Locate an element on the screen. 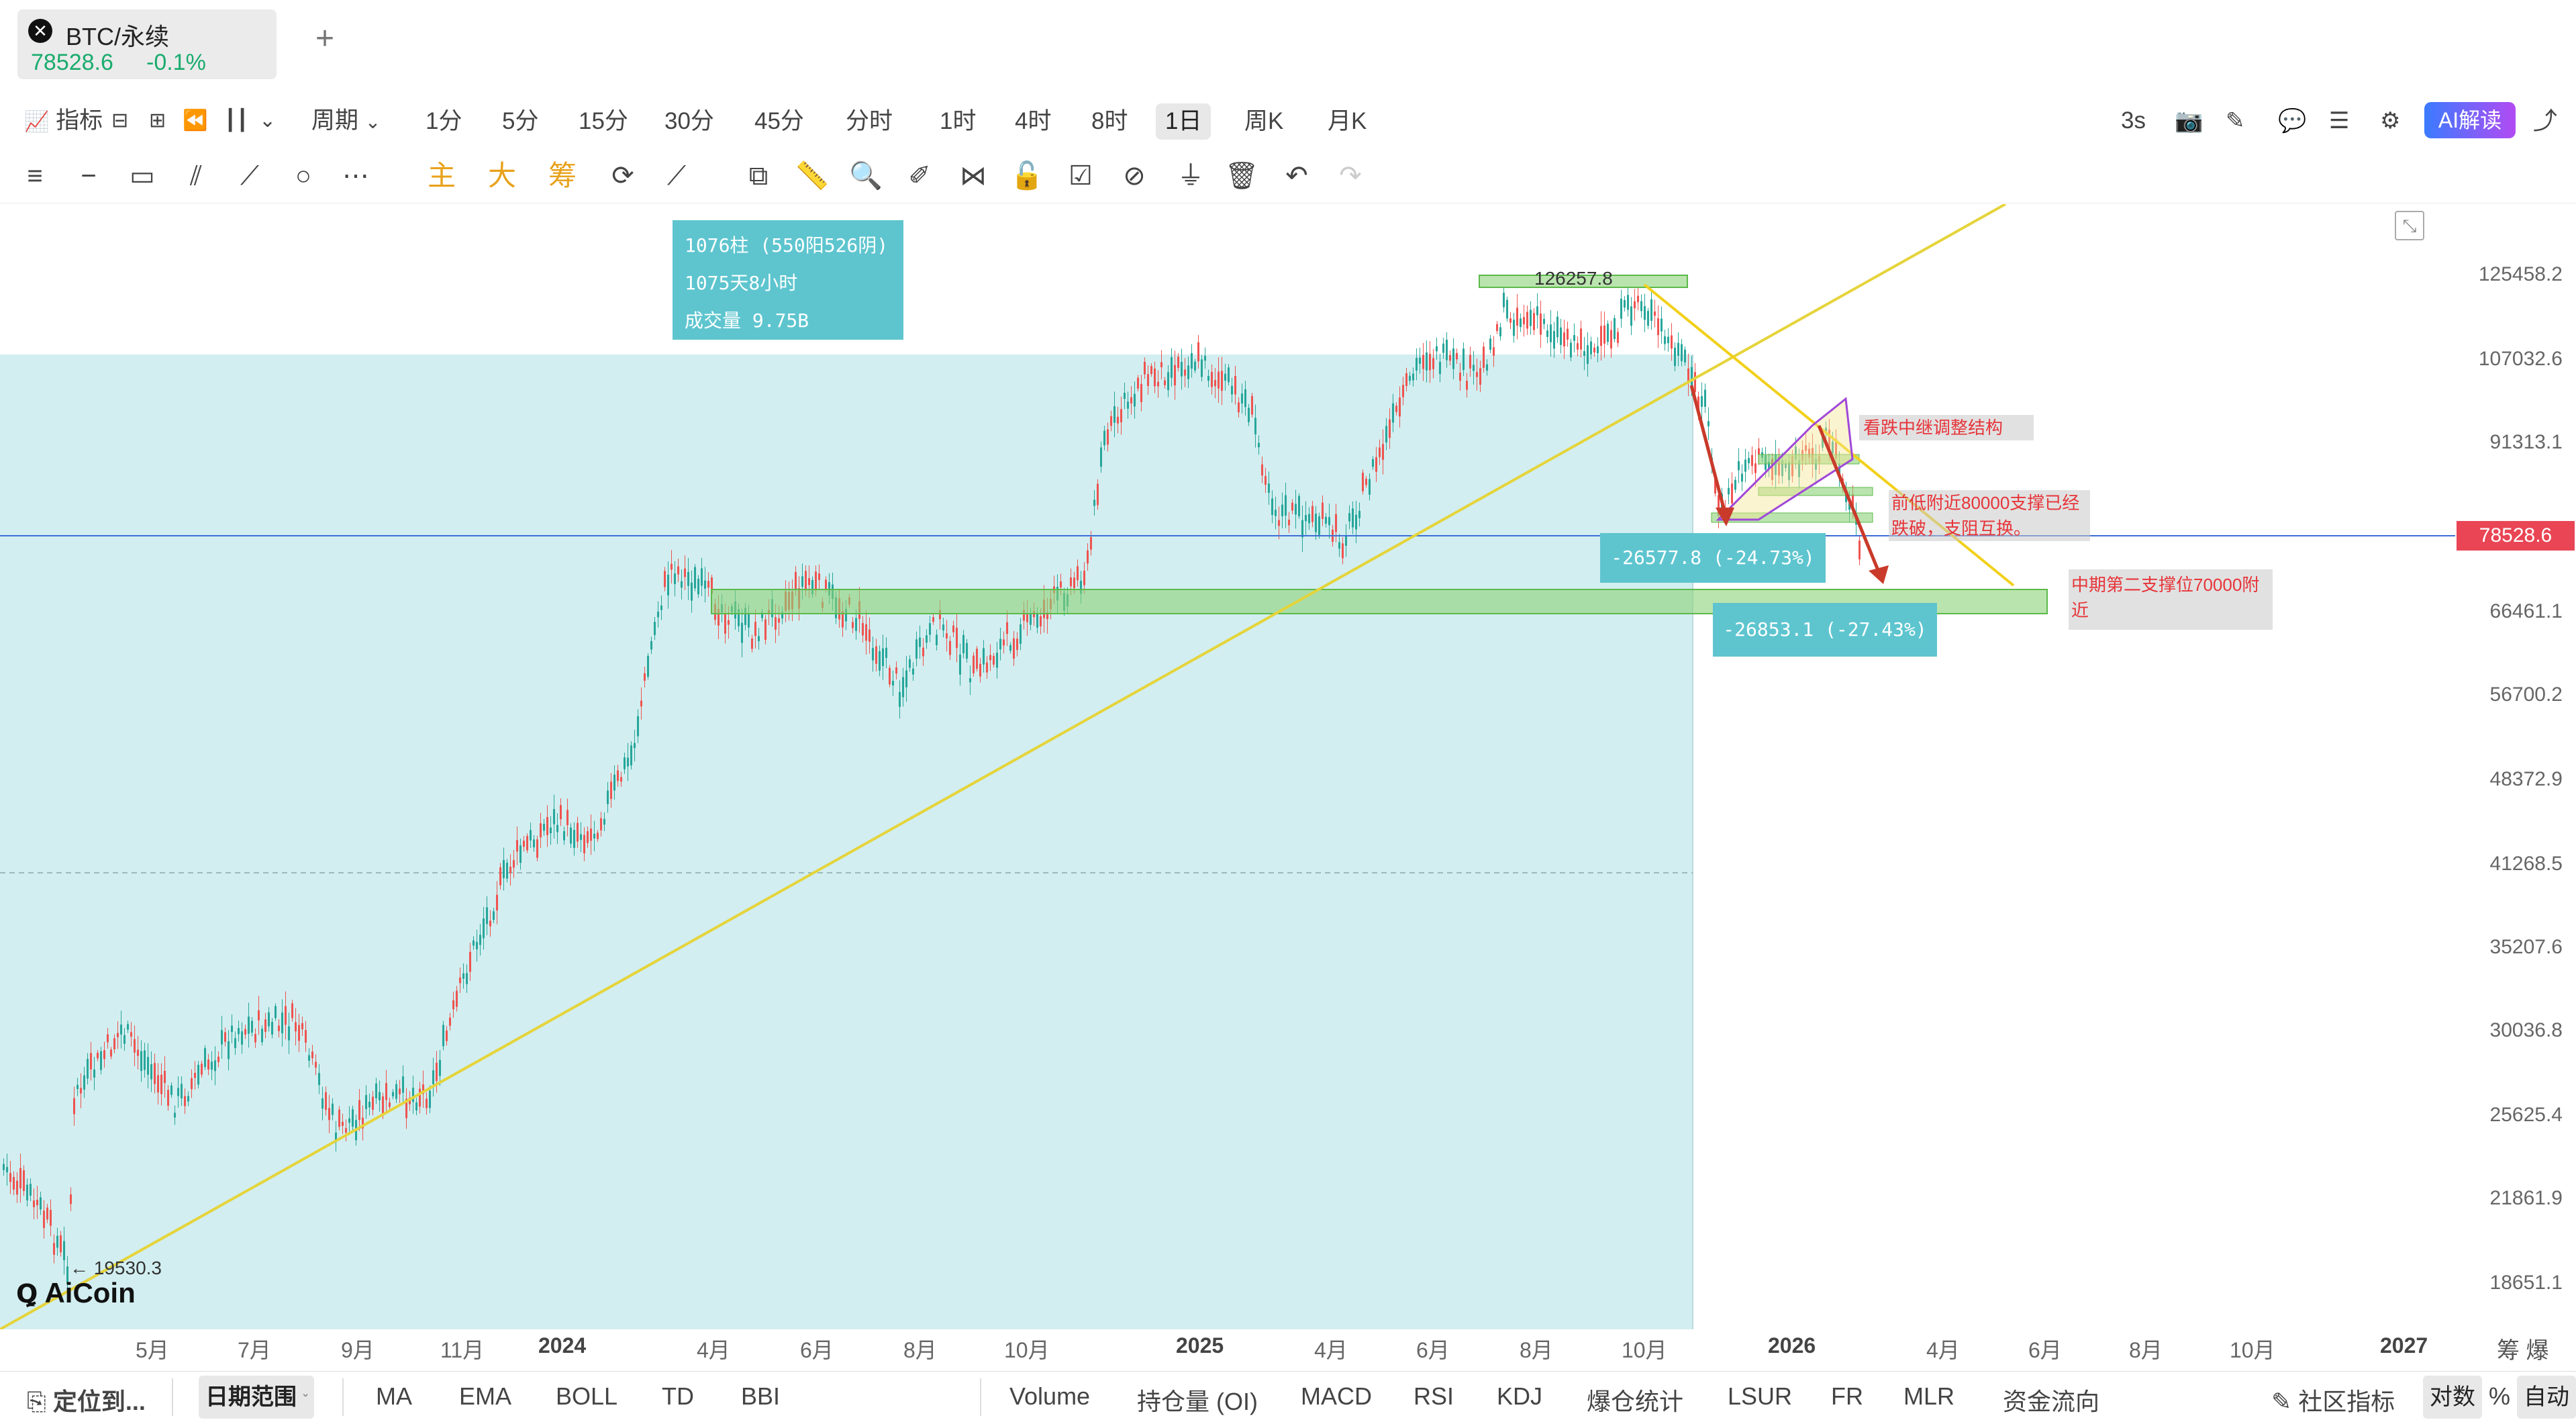 Image resolution: width=2576 pixels, height=1424 pixels. trend-line-icon: ⟋ is located at coordinates (249, 176).